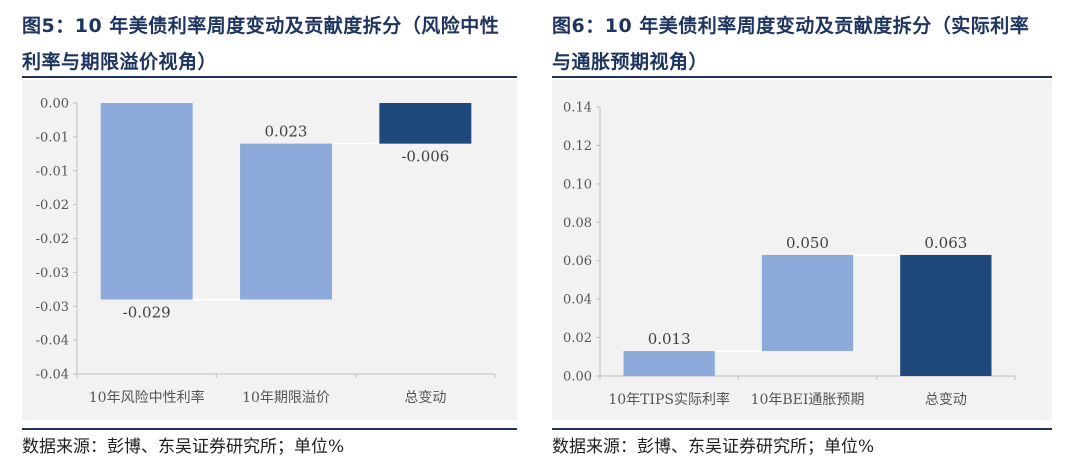  I want to click on title-rule-left, so click(269, 77).